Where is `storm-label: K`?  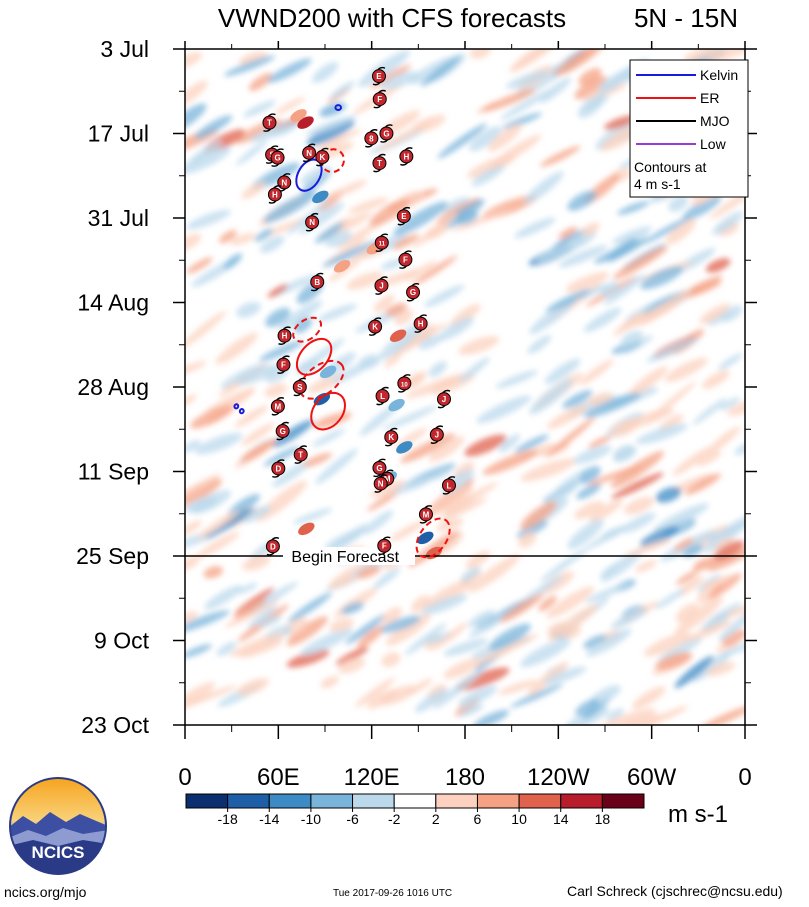 storm-label: K is located at coordinates (322, 157).